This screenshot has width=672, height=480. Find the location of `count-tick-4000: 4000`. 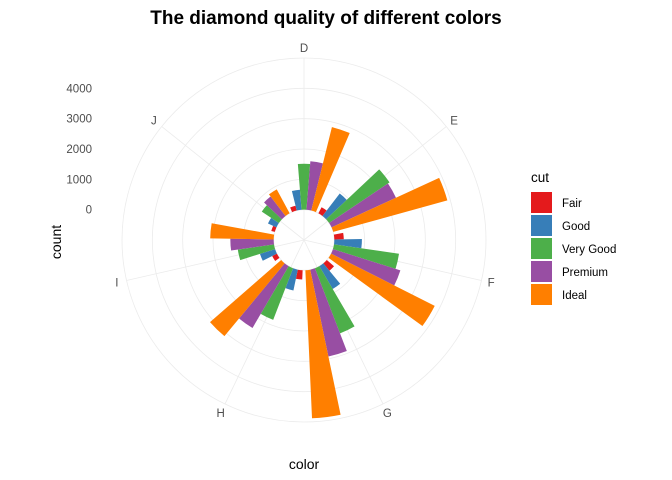

count-tick-4000: 4000 is located at coordinates (79, 89).